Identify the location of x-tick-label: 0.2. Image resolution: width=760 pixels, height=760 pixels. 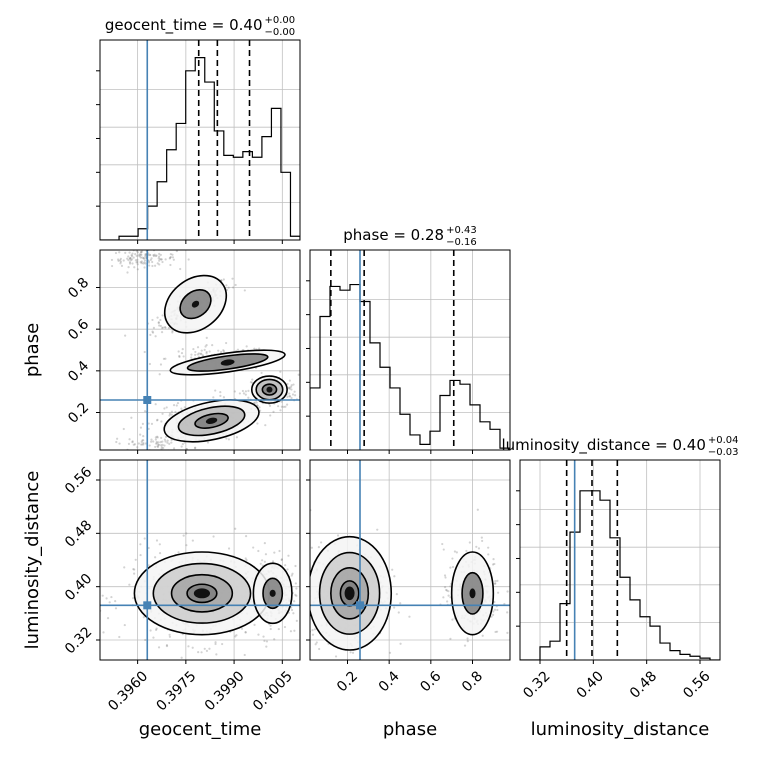
(347, 681).